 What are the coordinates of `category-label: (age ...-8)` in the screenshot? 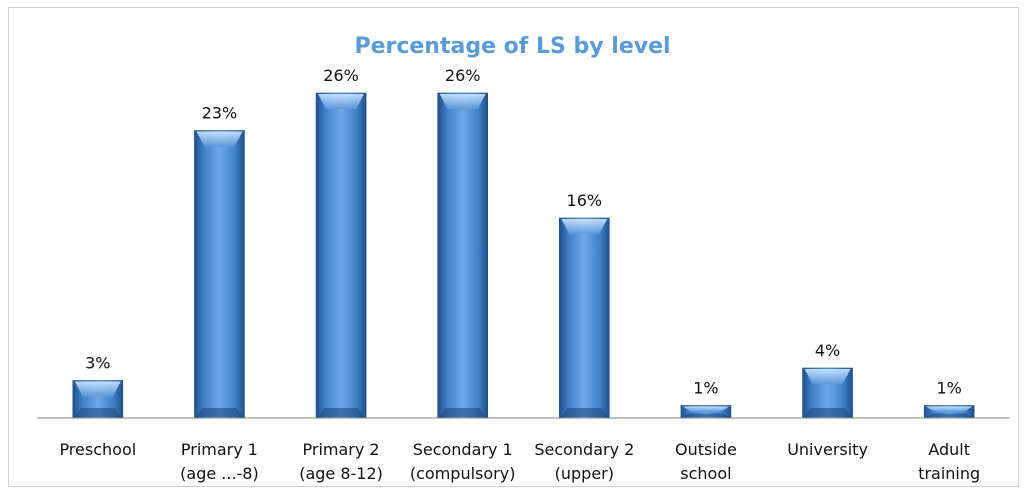 It's located at (219, 473).